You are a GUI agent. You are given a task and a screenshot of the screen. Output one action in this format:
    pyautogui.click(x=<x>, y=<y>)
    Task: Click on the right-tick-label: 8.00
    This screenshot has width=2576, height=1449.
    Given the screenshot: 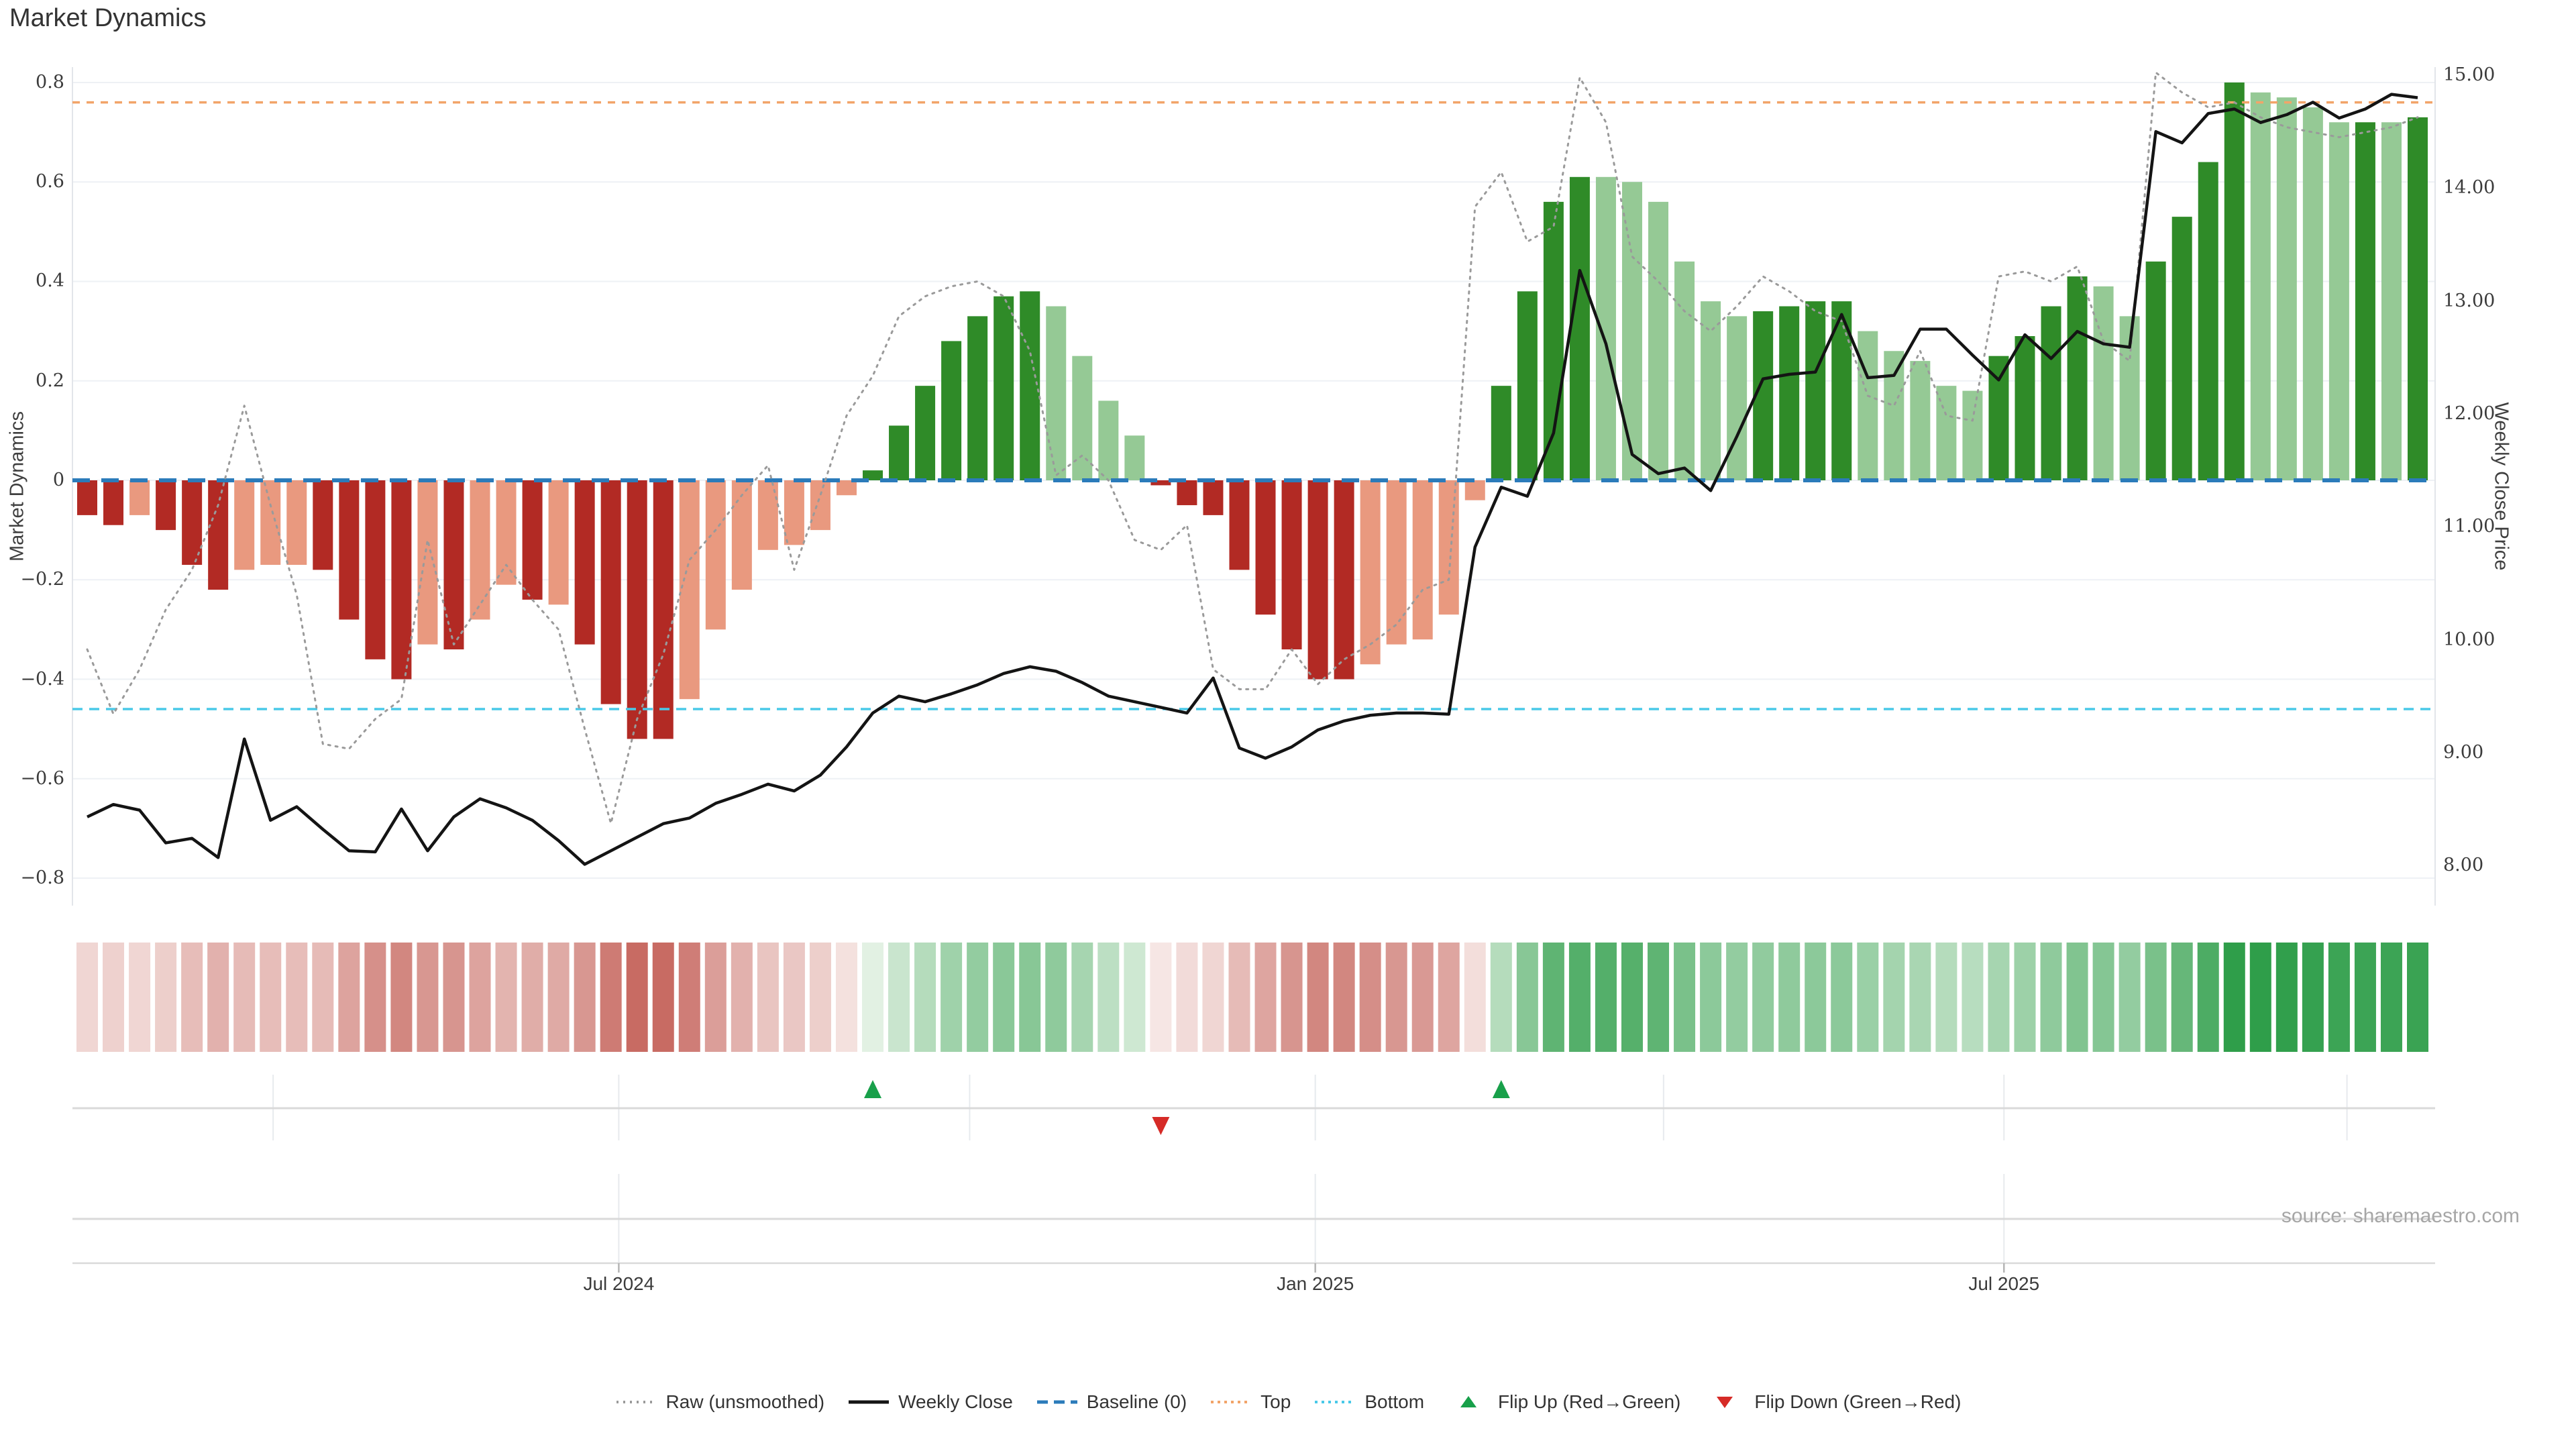 What is the action you would take?
    pyautogui.click(x=2463, y=865)
    